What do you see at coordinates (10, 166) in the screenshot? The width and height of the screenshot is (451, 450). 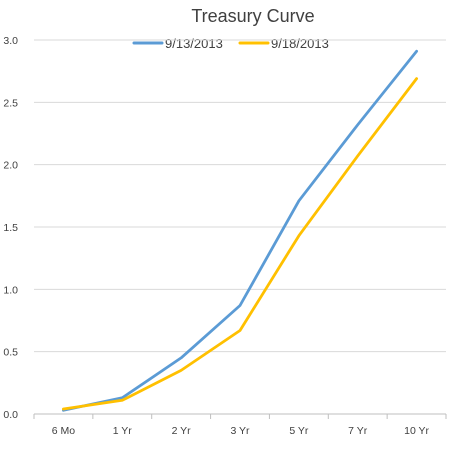 I see `y-tick-label: 2.0` at bounding box center [10, 166].